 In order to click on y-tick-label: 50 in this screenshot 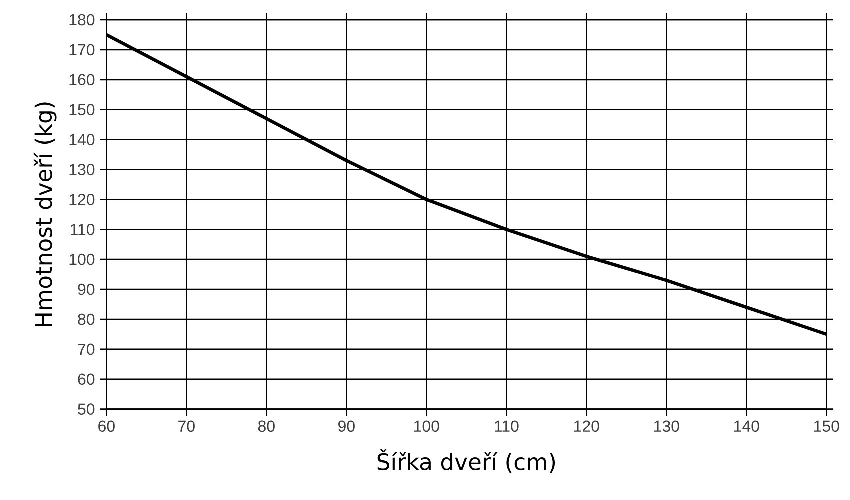, I will do `click(86, 409)`.